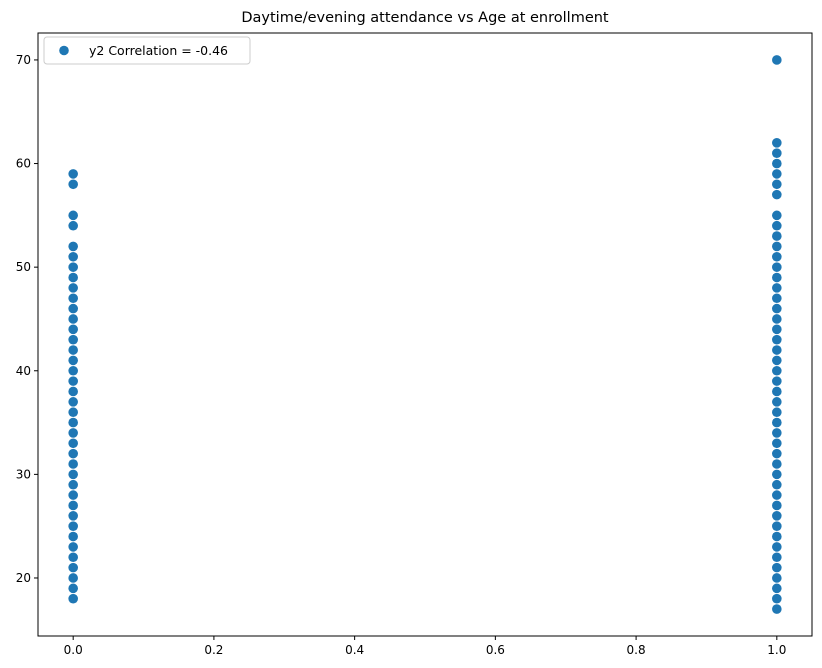  I want to click on legend: y2 Correlation = -0.46, so click(147, 50).